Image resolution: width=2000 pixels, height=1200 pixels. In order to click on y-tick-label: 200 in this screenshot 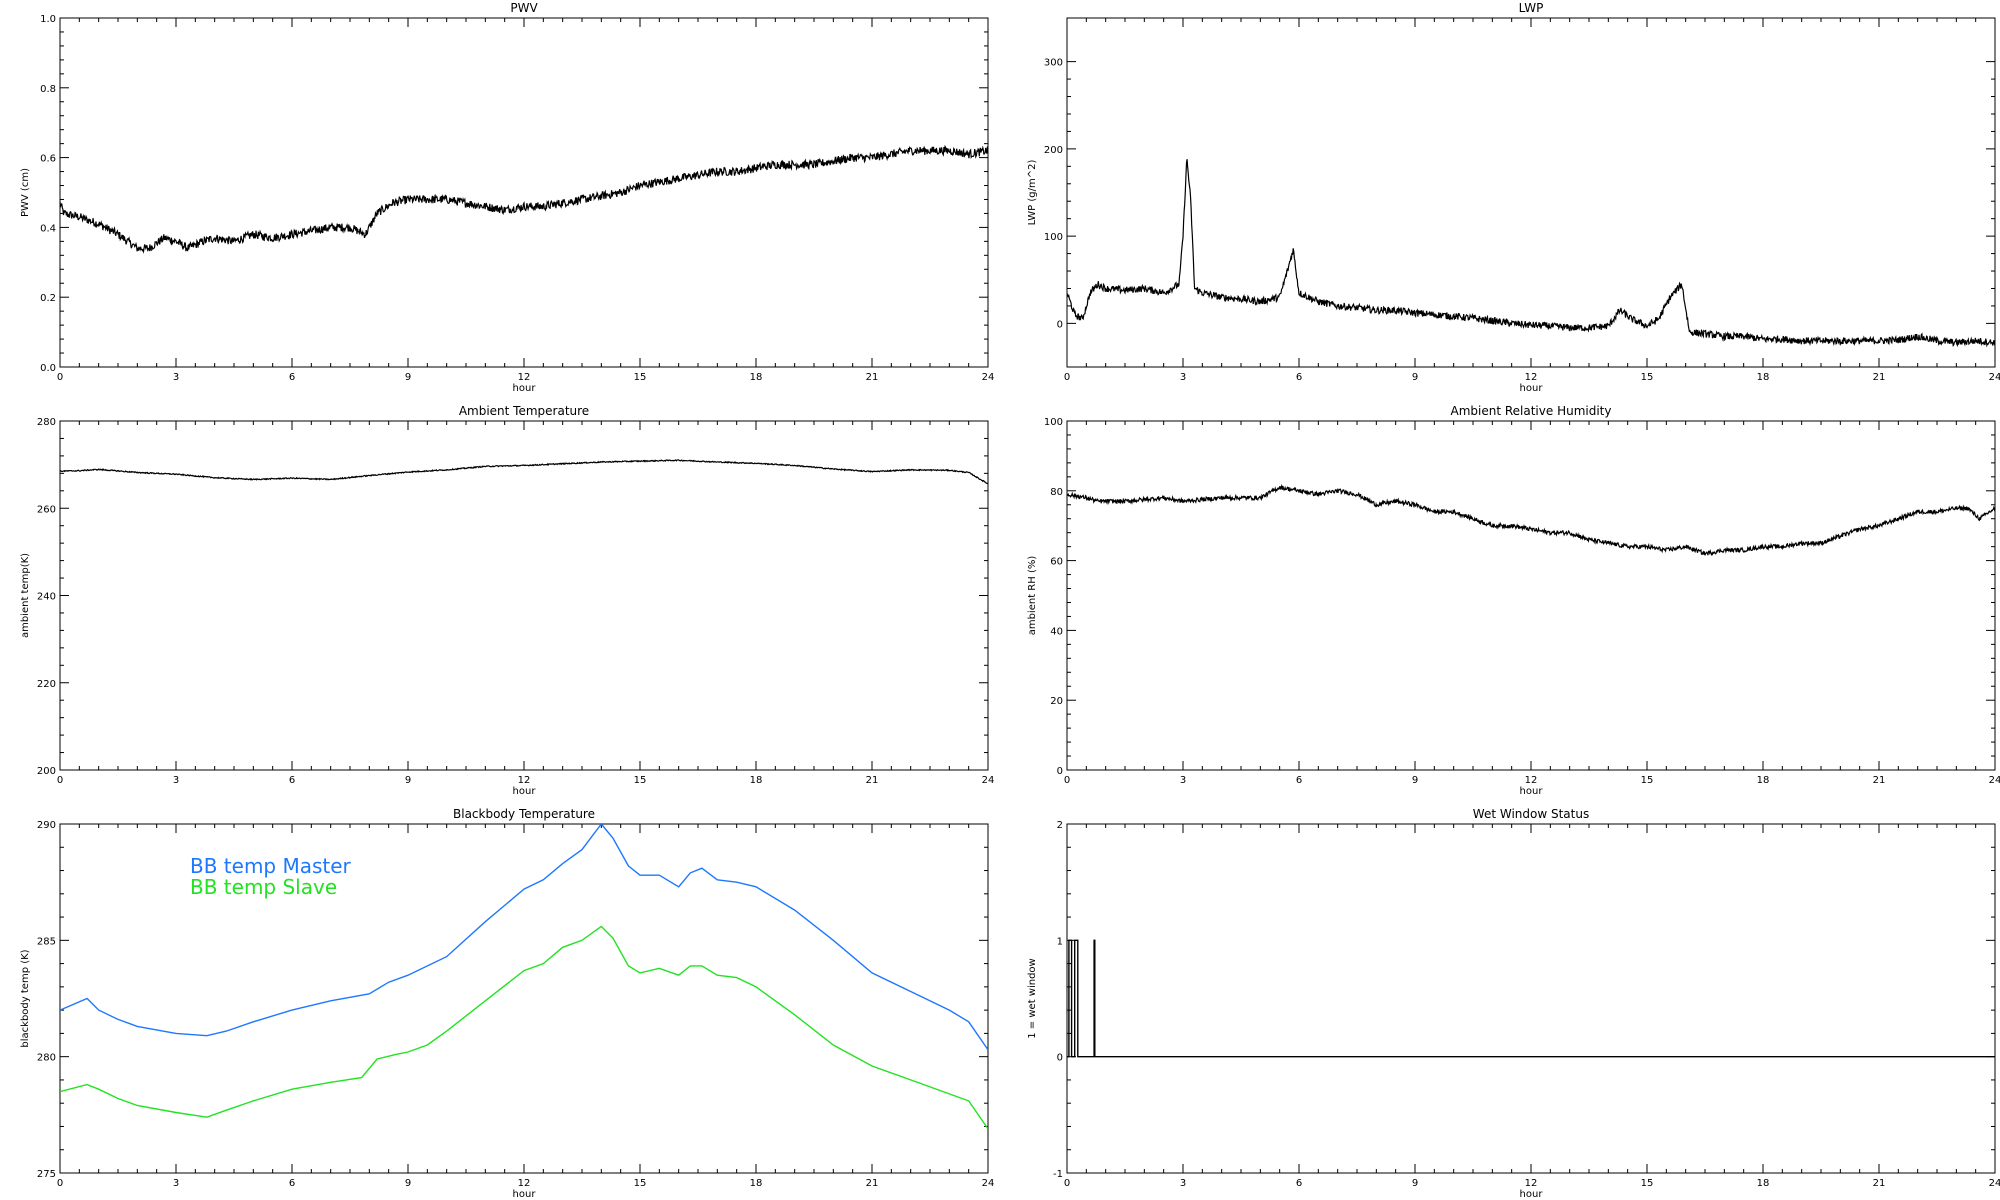, I will do `click(46, 771)`.